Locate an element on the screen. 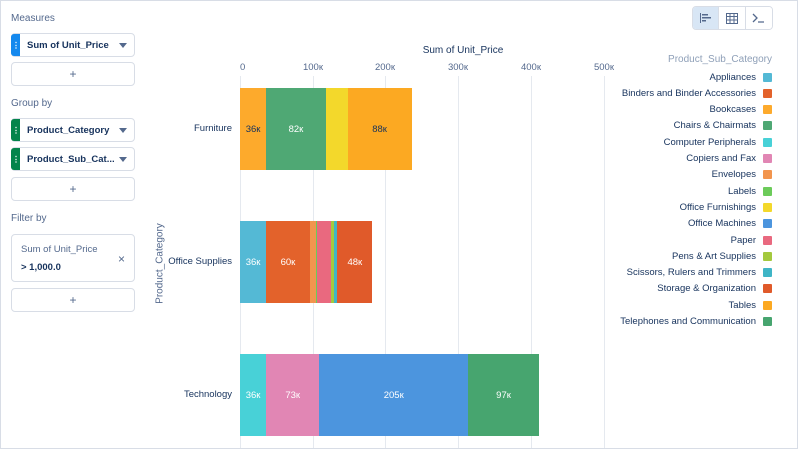 This screenshot has width=798, height=449. legend-item: Scissors, Rulers and Trimmers is located at coordinates (679, 273).